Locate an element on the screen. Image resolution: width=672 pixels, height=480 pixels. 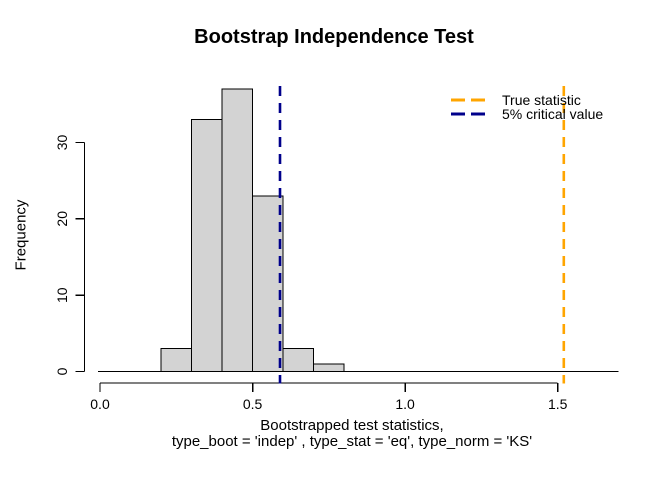
y-tick-label: 20 is located at coordinates (62, 219).